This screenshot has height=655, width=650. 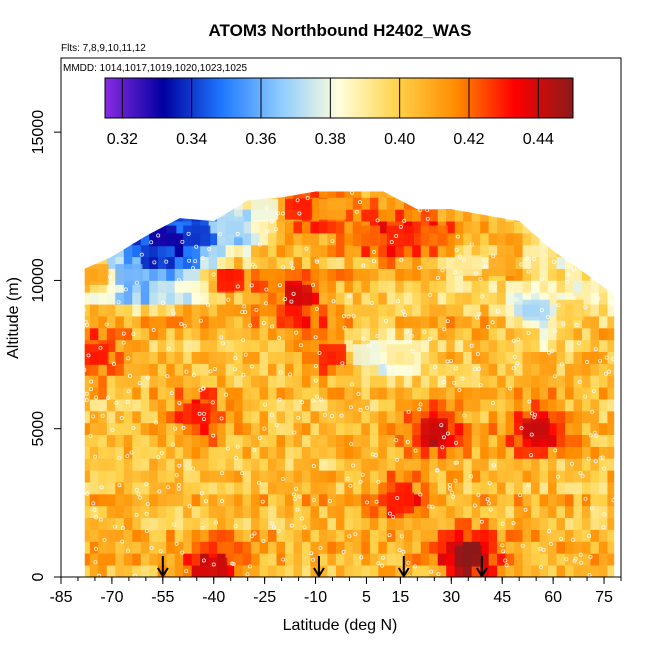 I want to click on x-tick-label: -55, so click(x=162, y=597).